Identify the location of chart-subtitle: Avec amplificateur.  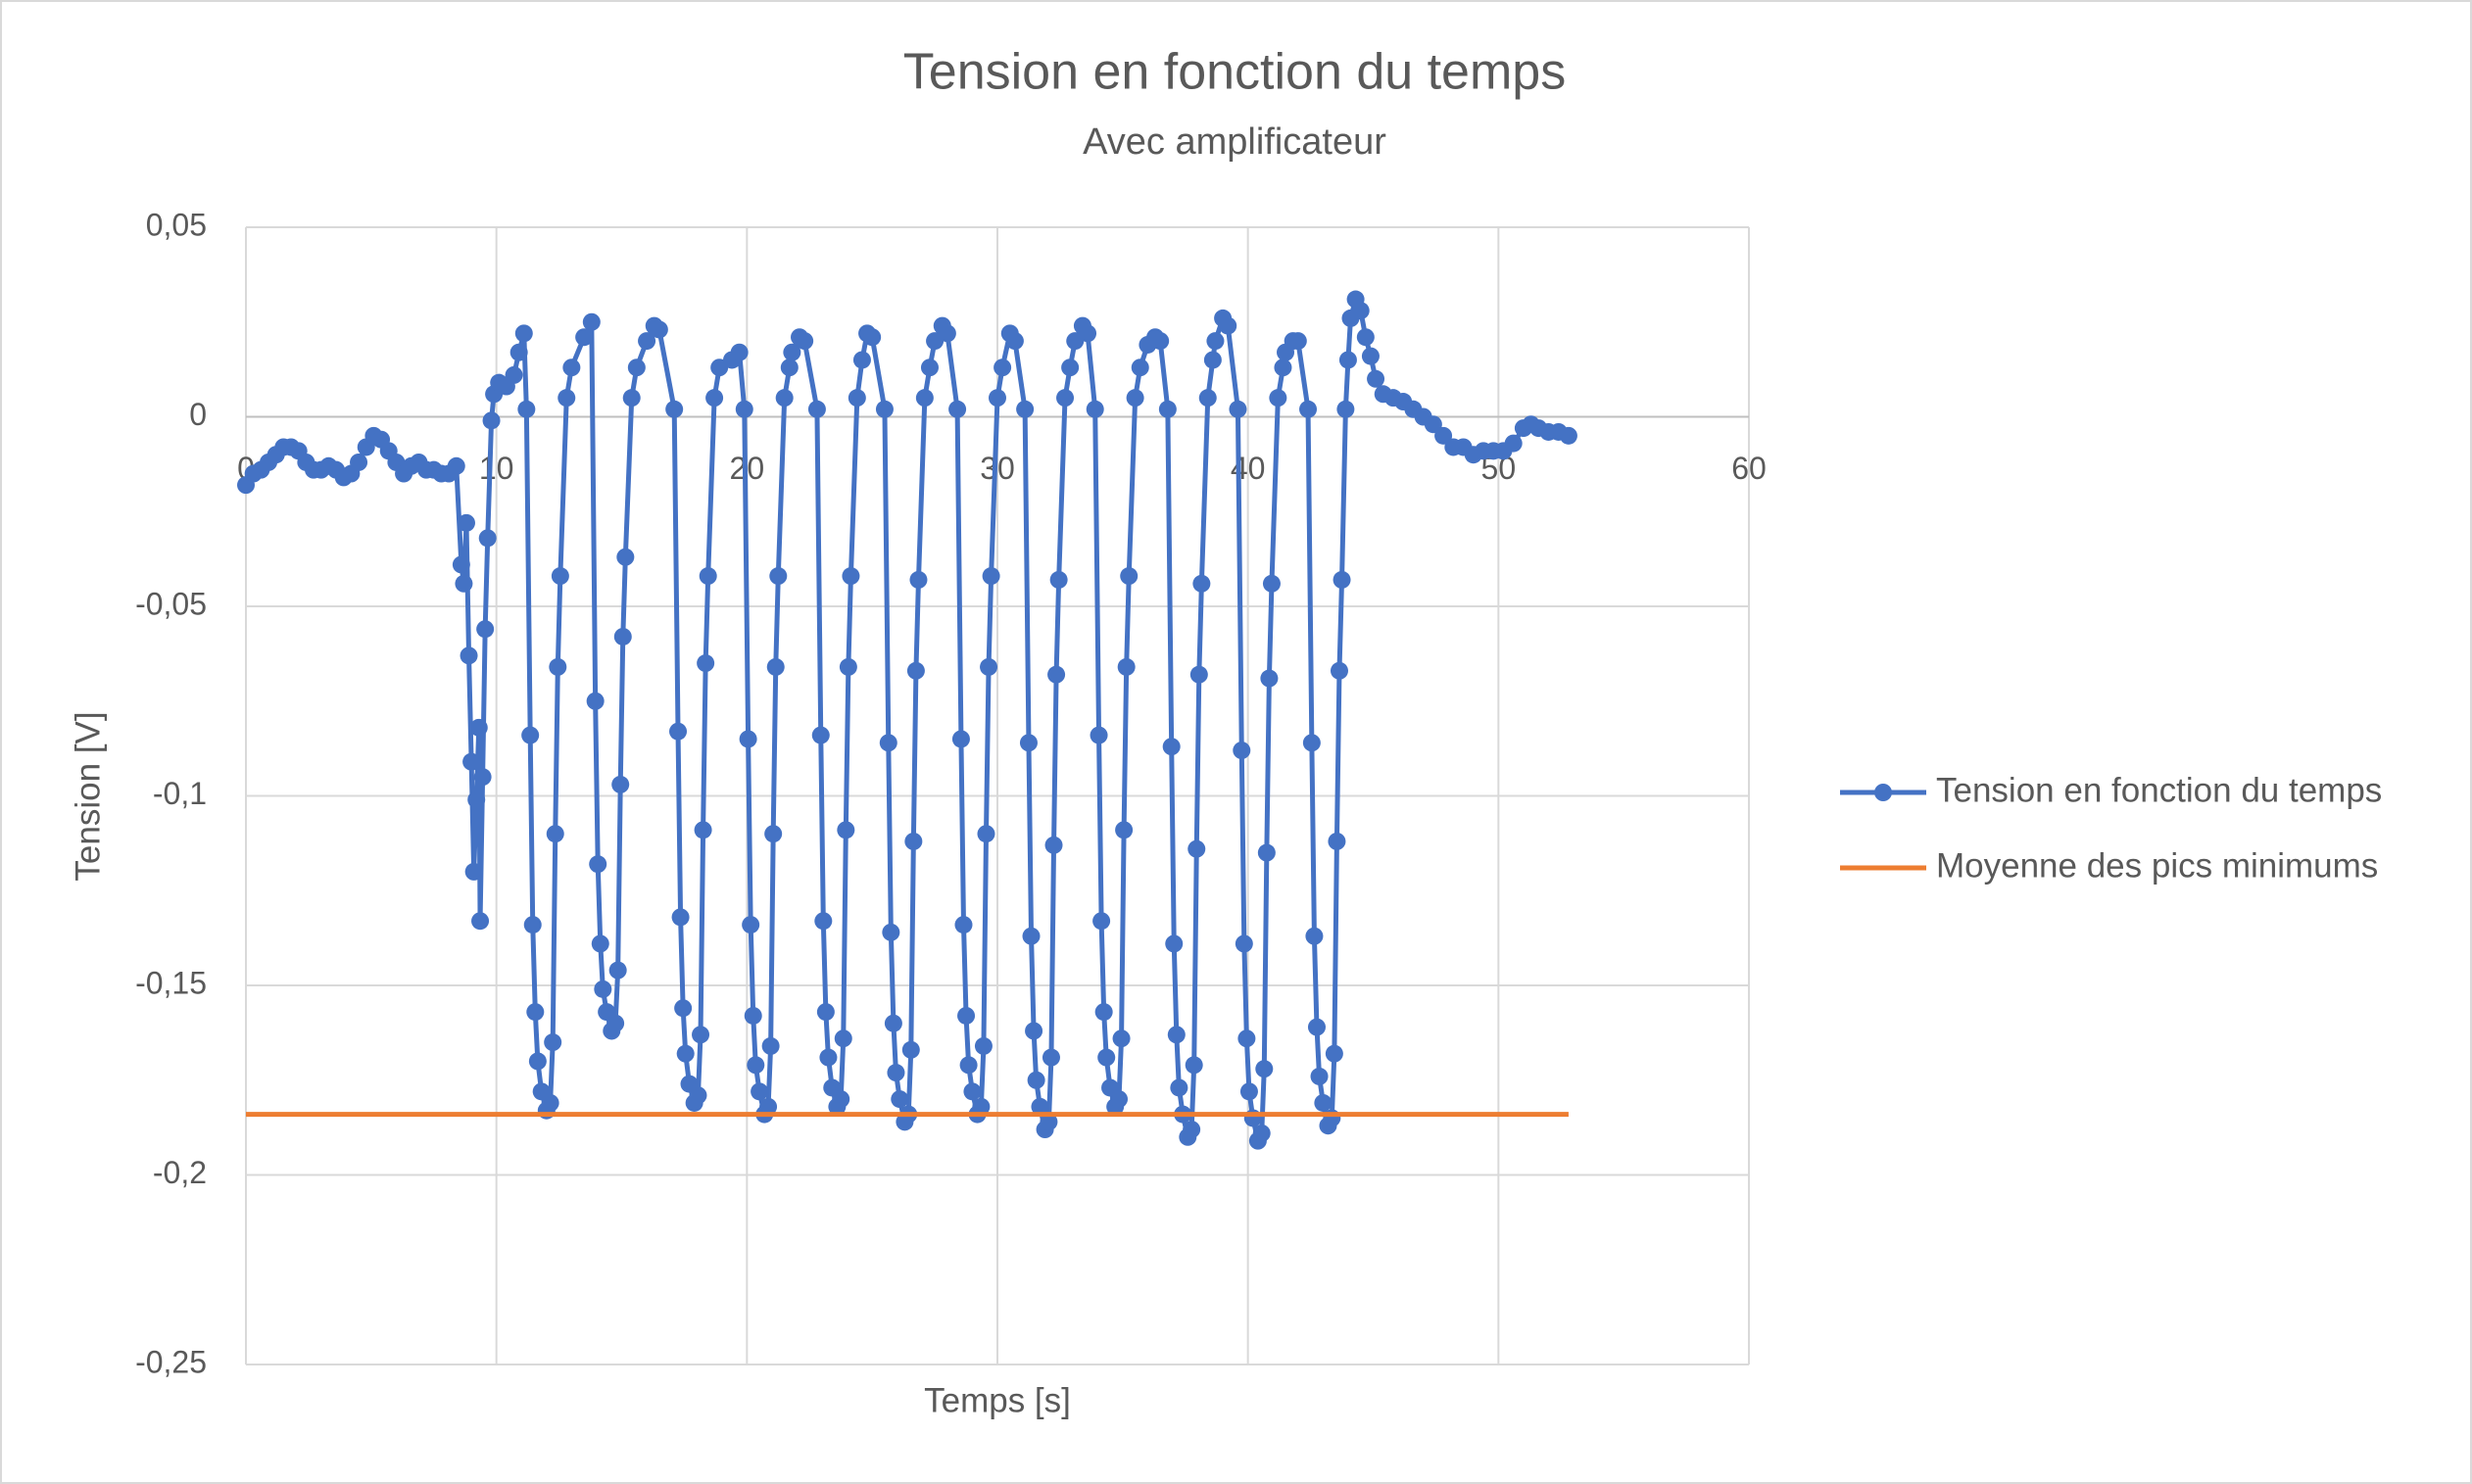
(1234, 142).